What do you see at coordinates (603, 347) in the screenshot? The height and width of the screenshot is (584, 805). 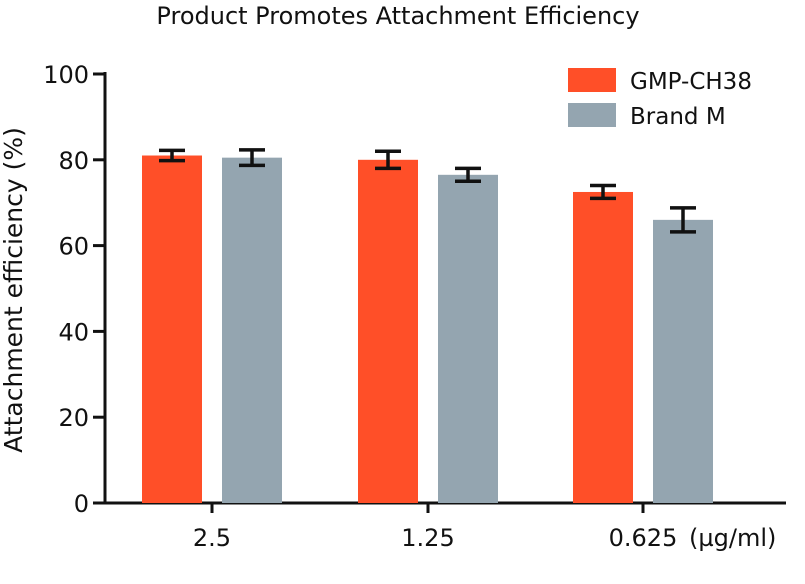 I see `bar-gmp-ch38-0.625` at bounding box center [603, 347].